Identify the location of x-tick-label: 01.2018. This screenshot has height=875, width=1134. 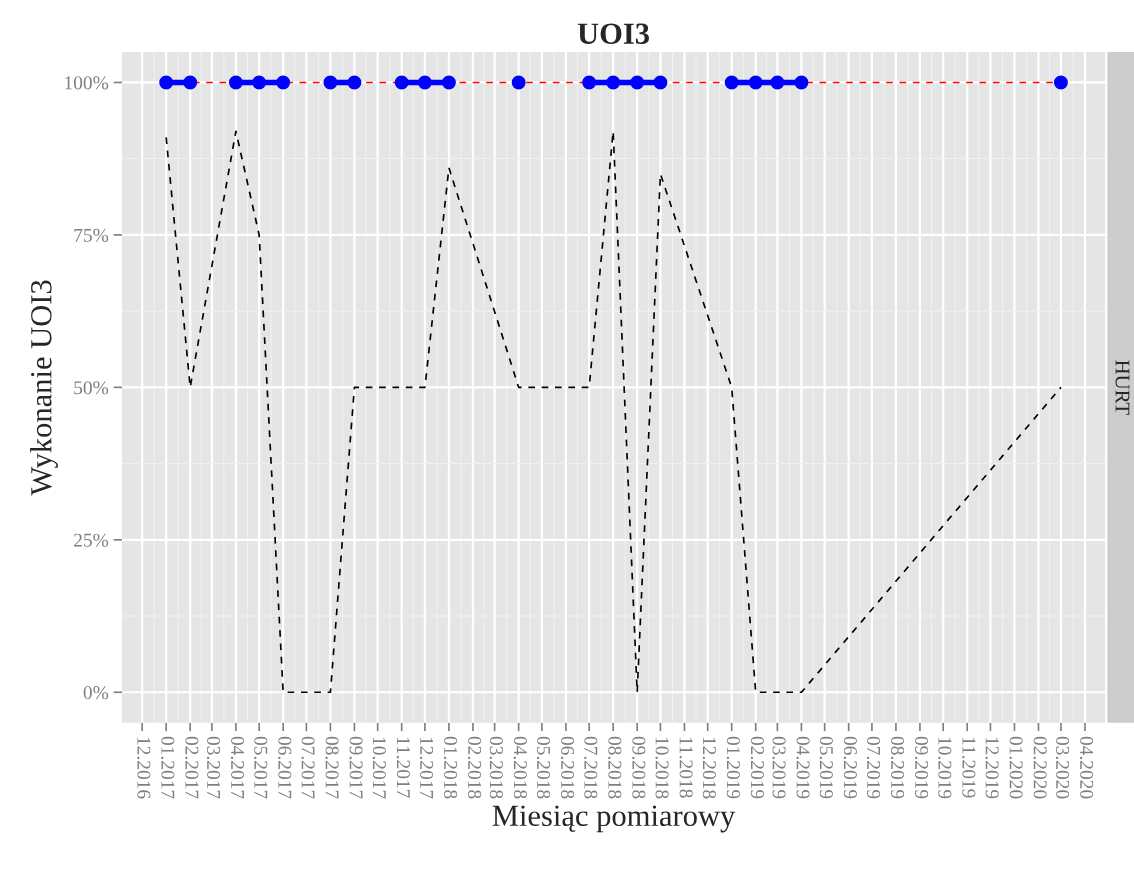
(450, 767).